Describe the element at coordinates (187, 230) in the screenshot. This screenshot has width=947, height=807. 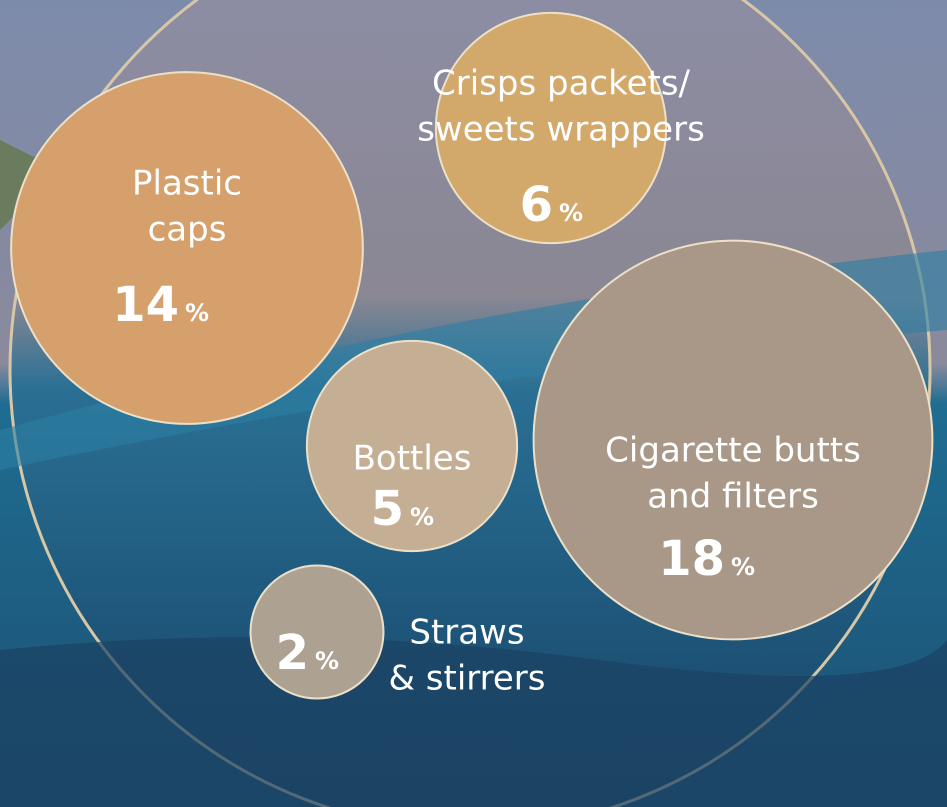
I see `category-label: caps` at that location.